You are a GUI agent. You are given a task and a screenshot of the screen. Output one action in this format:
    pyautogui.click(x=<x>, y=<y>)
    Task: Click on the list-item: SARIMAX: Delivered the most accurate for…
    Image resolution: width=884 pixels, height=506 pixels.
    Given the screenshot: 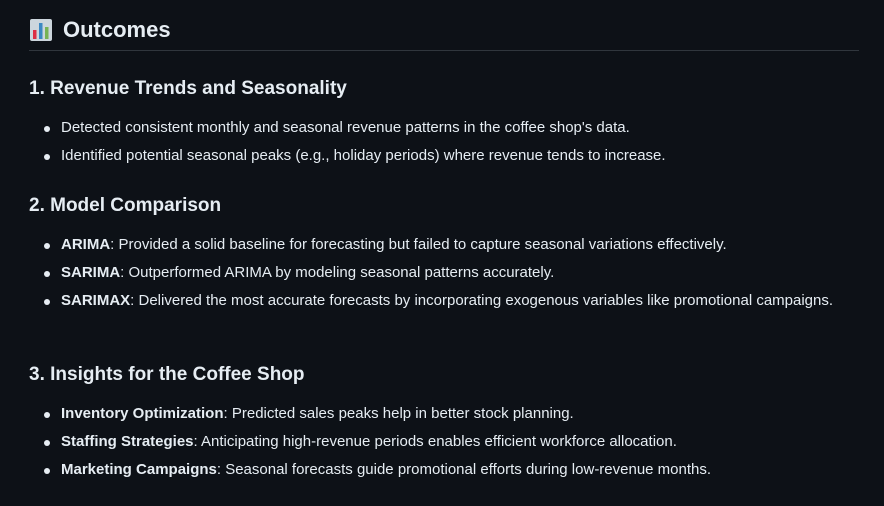 What is the action you would take?
    pyautogui.click(x=434, y=301)
    